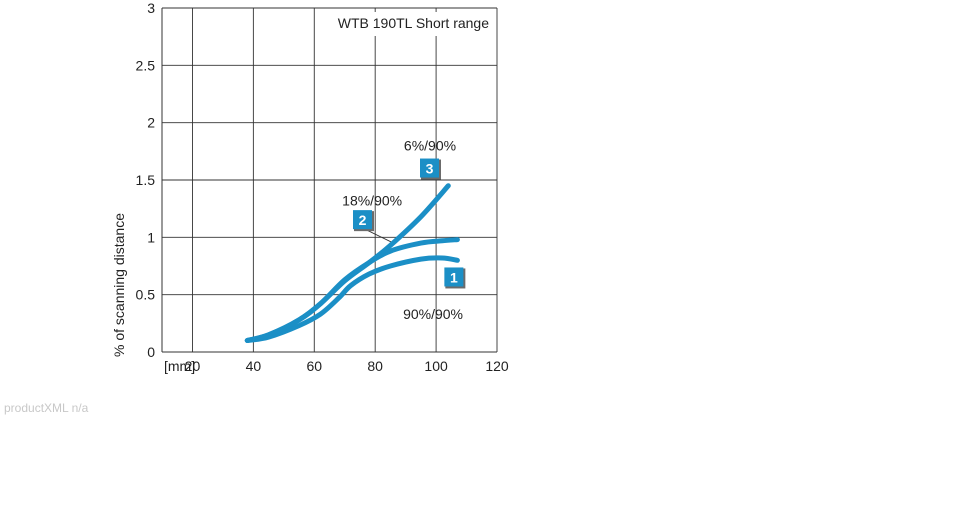 The height and width of the screenshot is (520, 970). I want to click on x-unit-label: [mm], so click(179, 366).